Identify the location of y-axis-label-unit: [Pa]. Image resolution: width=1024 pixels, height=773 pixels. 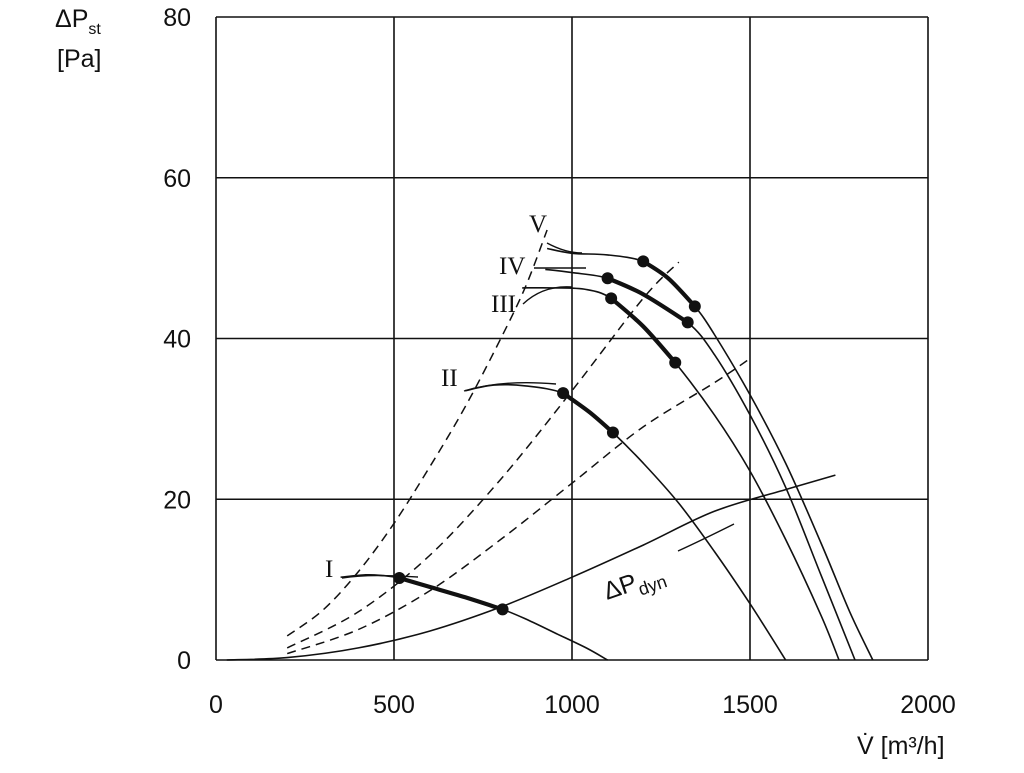
(79, 59).